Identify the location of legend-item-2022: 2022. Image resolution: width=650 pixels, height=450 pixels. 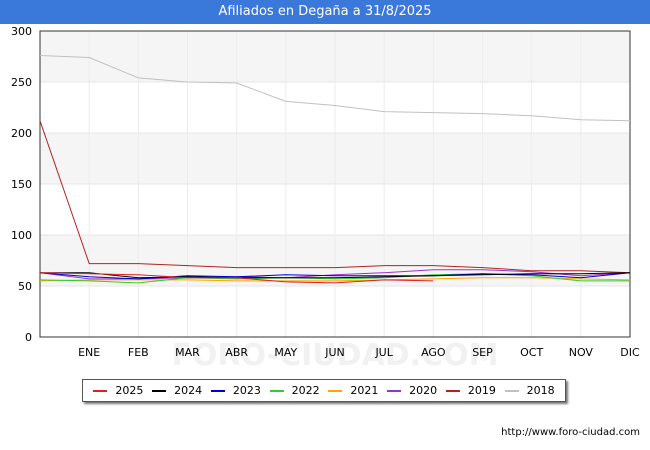
(294, 390).